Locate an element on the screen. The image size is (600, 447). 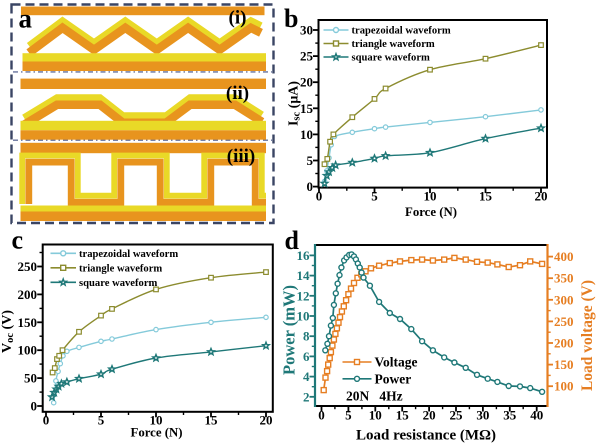
svg-text: 50 is located at coordinates (30, 378).